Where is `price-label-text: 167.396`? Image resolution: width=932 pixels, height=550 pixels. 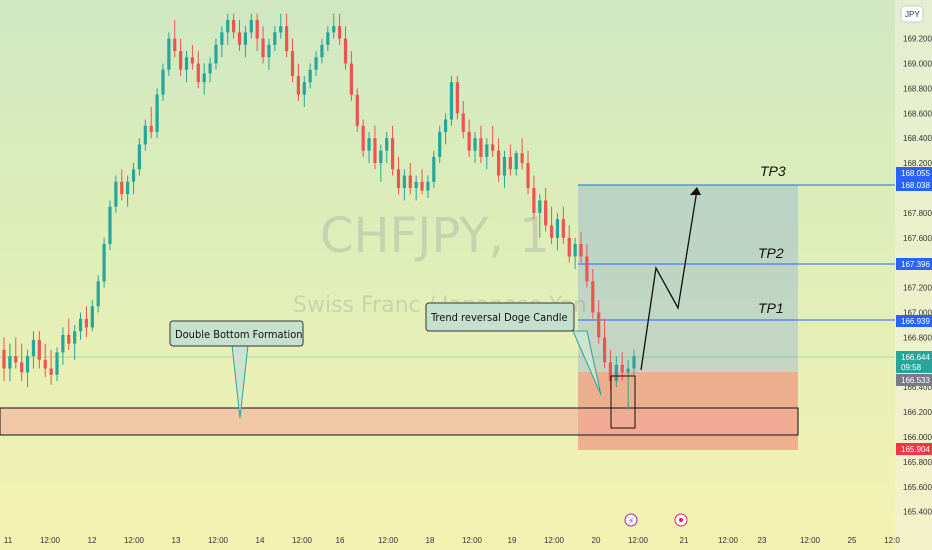
price-label-text: 167.396 is located at coordinates (915, 264).